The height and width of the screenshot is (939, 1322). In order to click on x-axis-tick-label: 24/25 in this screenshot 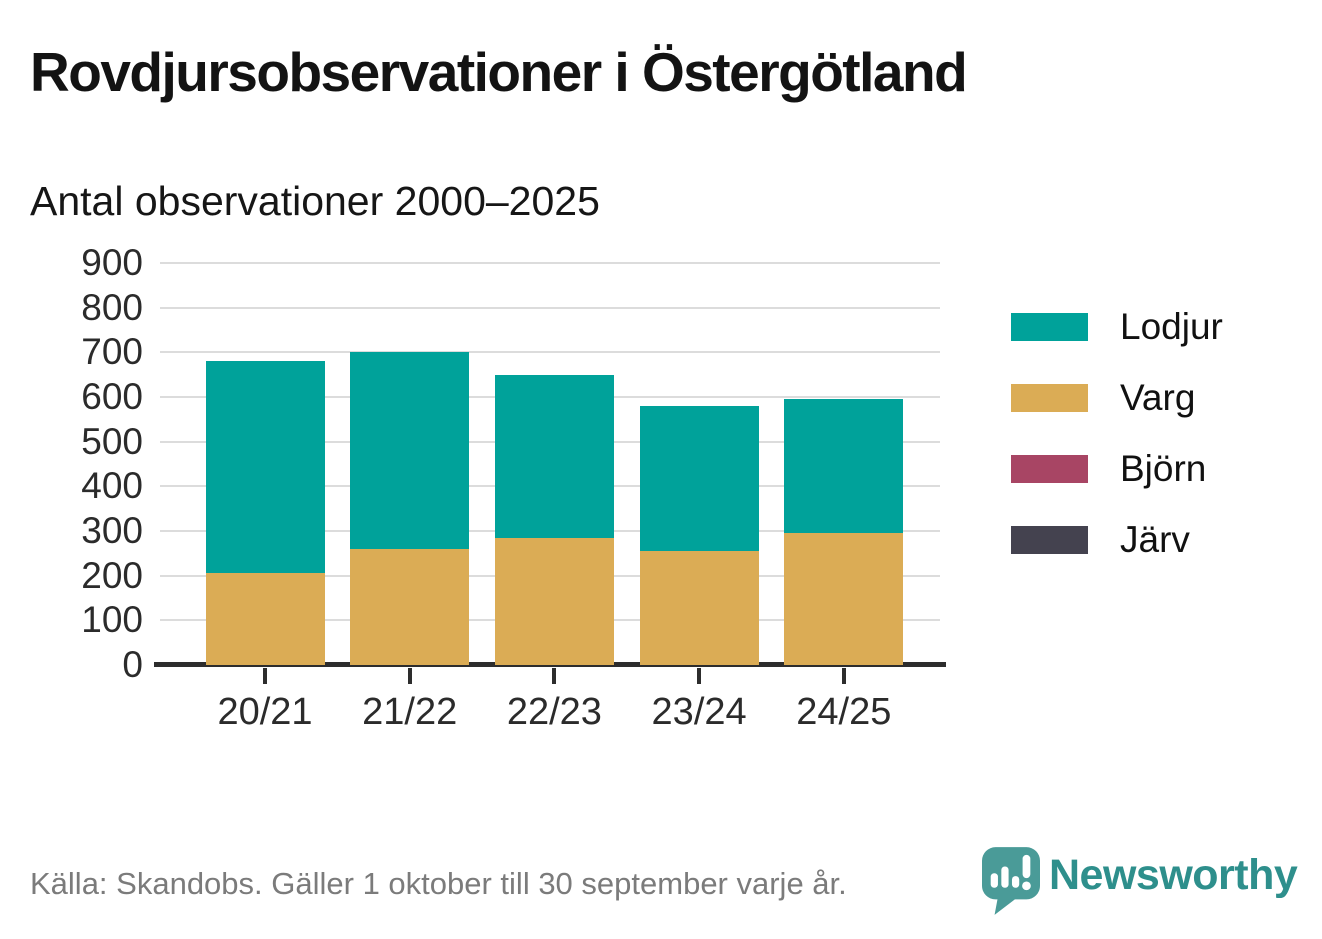, I will do `click(844, 712)`.